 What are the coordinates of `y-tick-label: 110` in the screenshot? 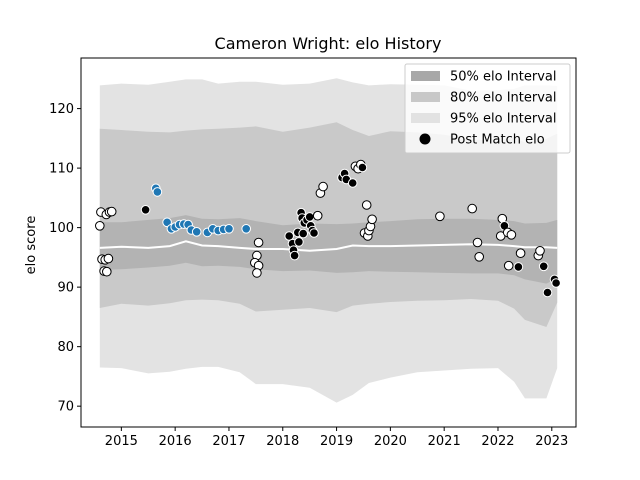 It's located at (61, 169).